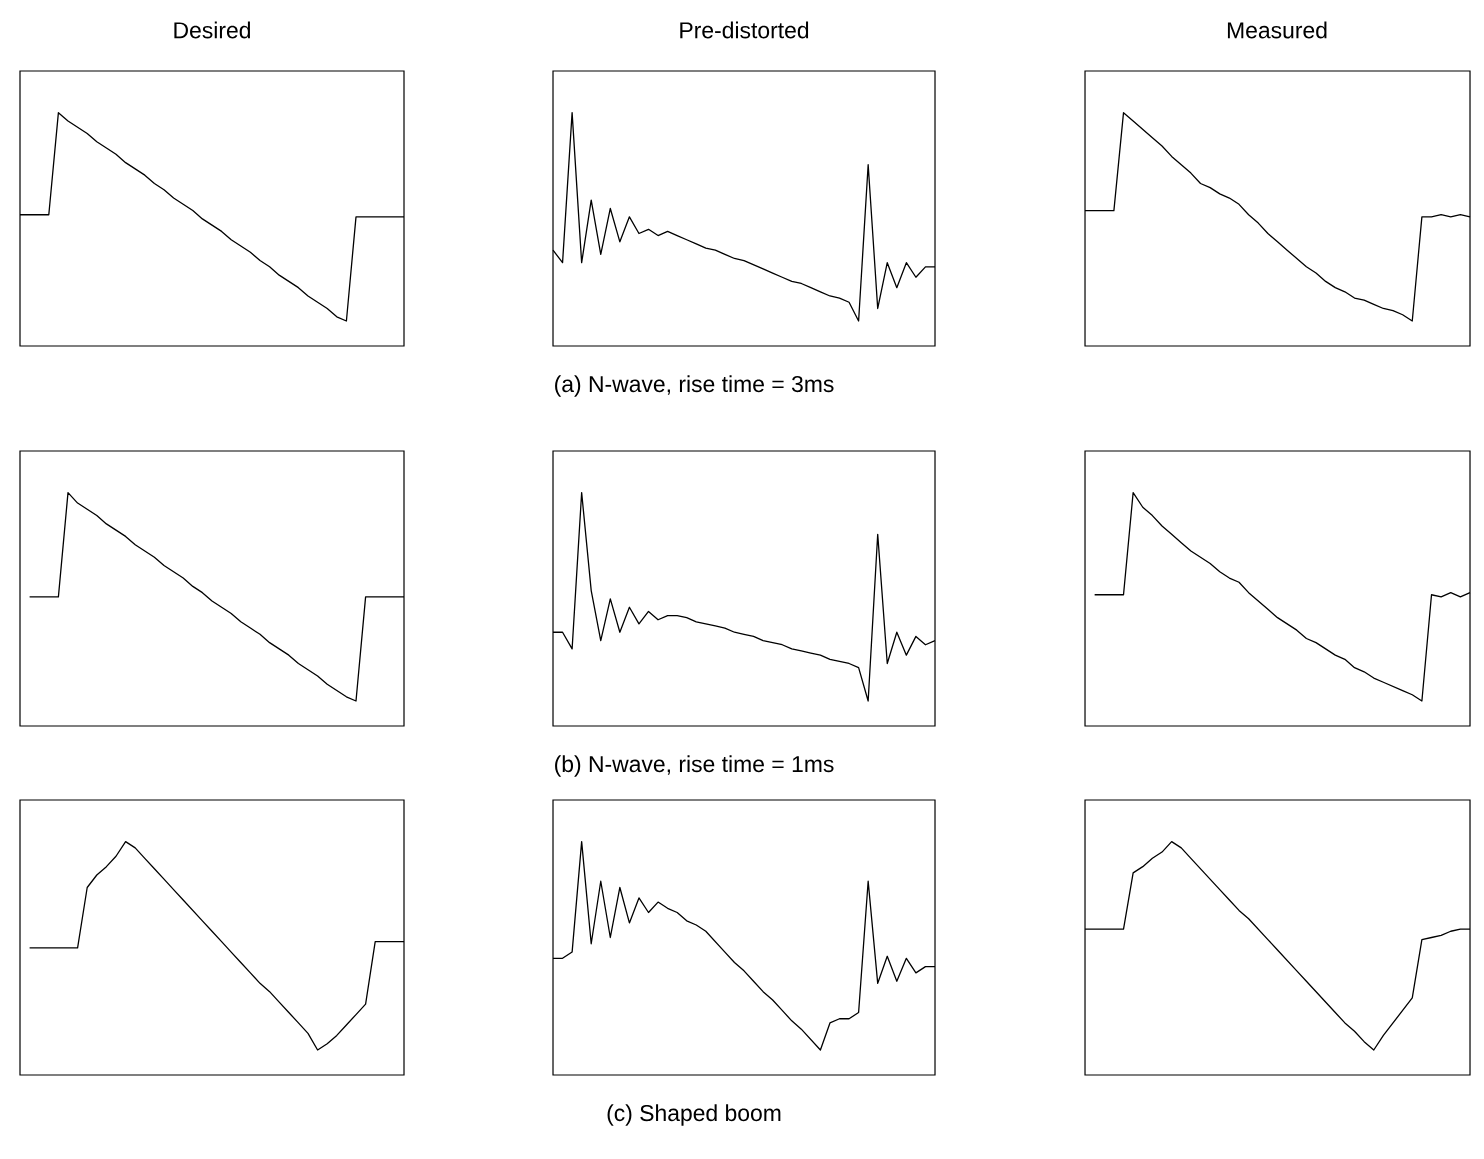 The height and width of the screenshot is (1159, 1484). What do you see at coordinates (694, 1115) in the screenshot?
I see `text: (c) Shaped boom` at bounding box center [694, 1115].